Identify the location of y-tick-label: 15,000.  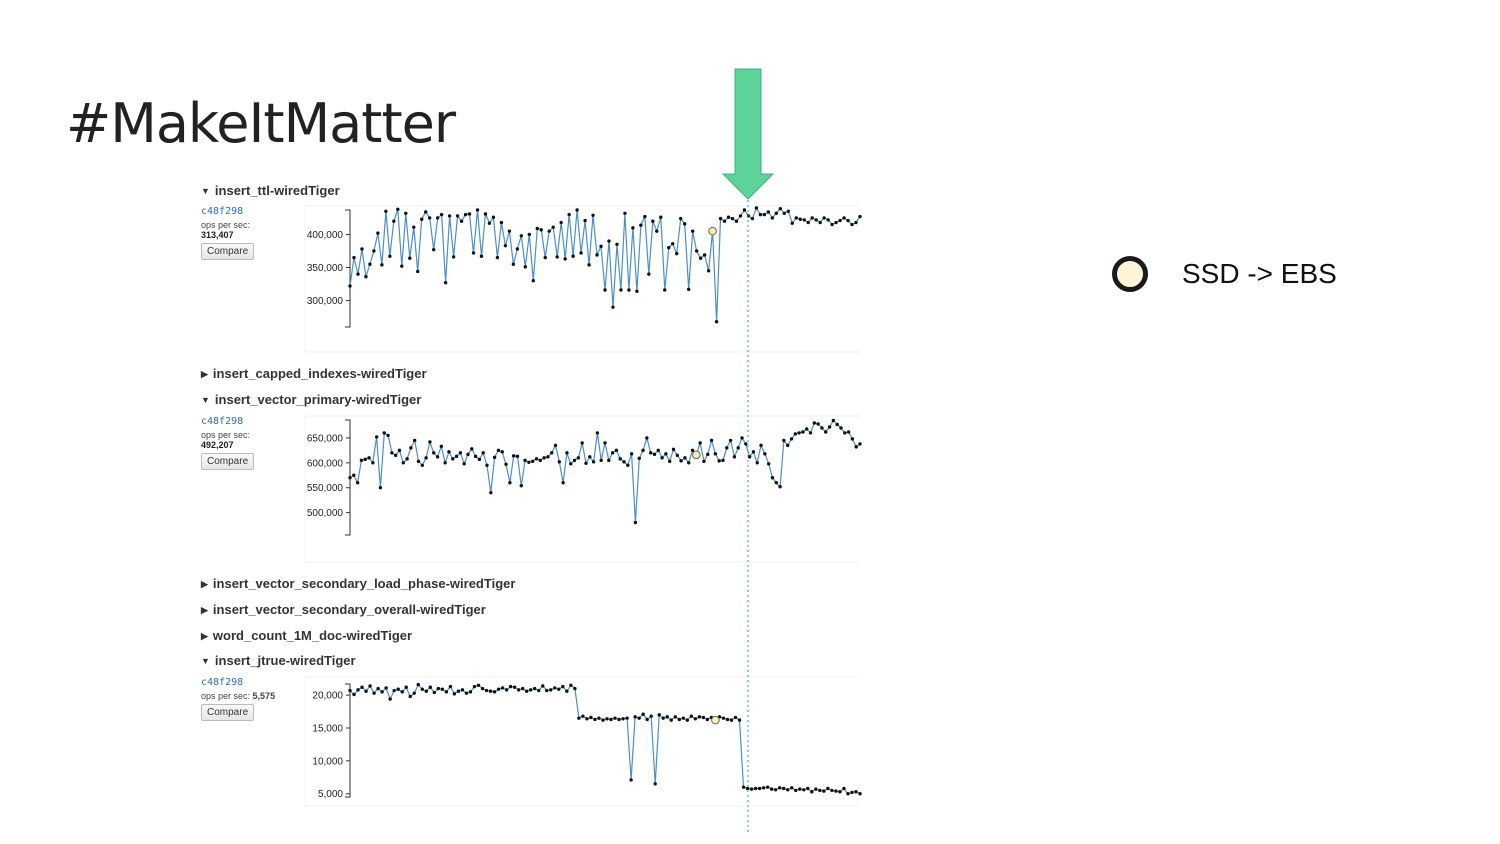
(327, 729).